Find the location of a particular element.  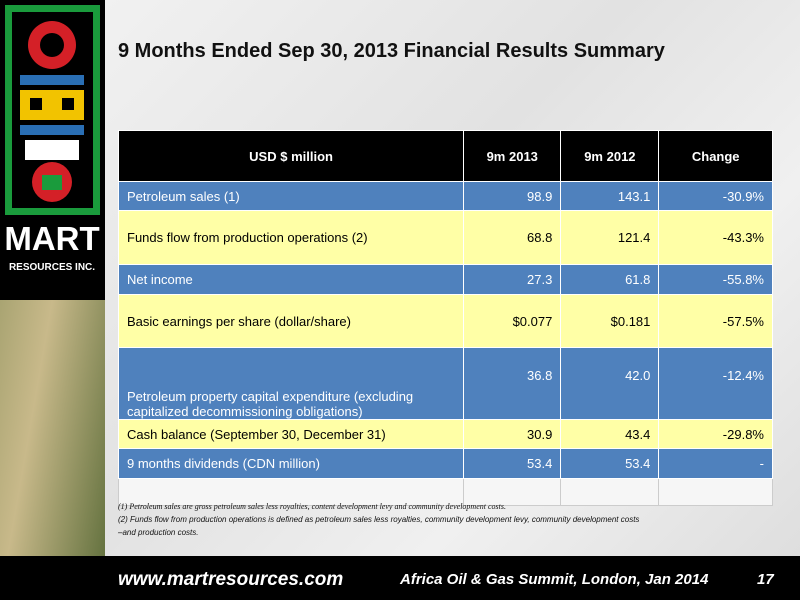

footnote: –and production costs. is located at coordinates (158, 532).